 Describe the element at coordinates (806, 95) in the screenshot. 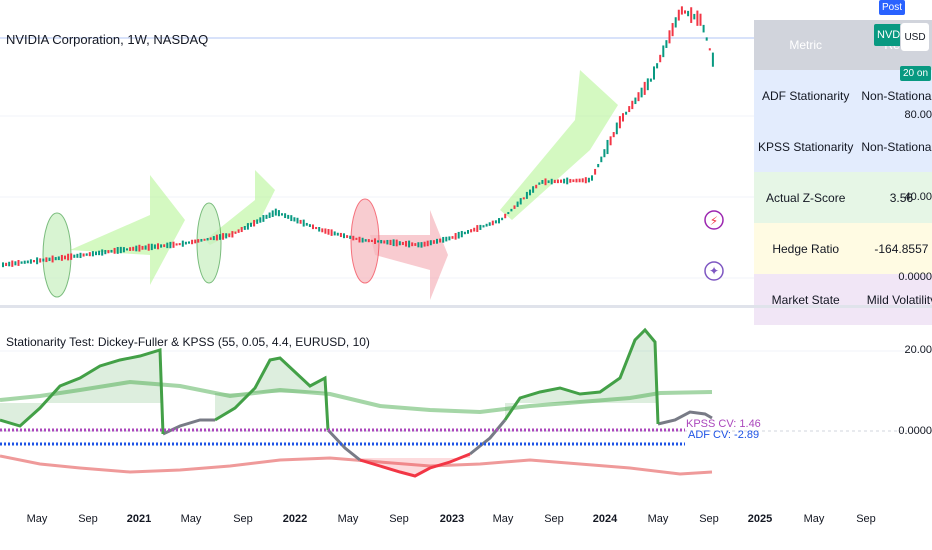

I see `metric-label: ADF Stationarity` at that location.